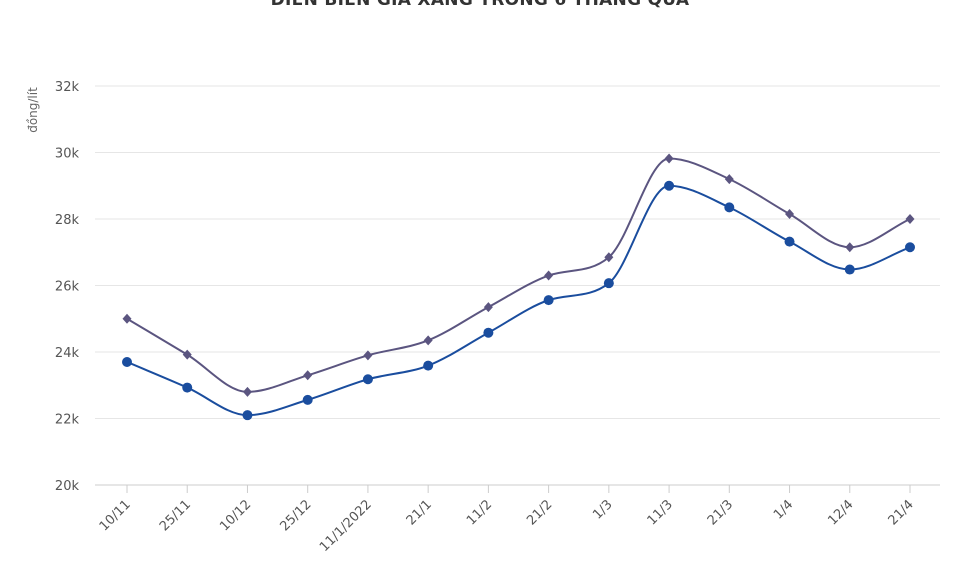 Image resolution: width=960 pixels, height=576 pixels. Describe the element at coordinates (33, 110) in the screenshot. I see `y-axis-label: đồng/lít` at that location.